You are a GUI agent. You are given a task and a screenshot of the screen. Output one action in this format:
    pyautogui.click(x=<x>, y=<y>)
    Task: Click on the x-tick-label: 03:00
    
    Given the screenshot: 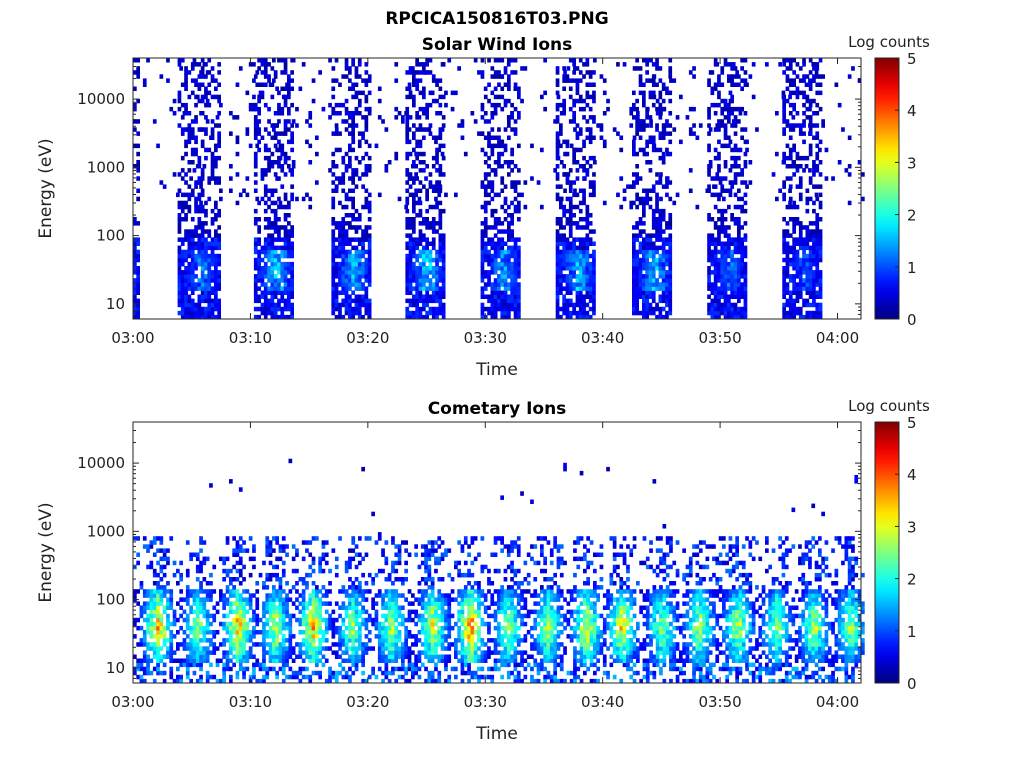 What is the action you would take?
    pyautogui.click(x=132, y=338)
    